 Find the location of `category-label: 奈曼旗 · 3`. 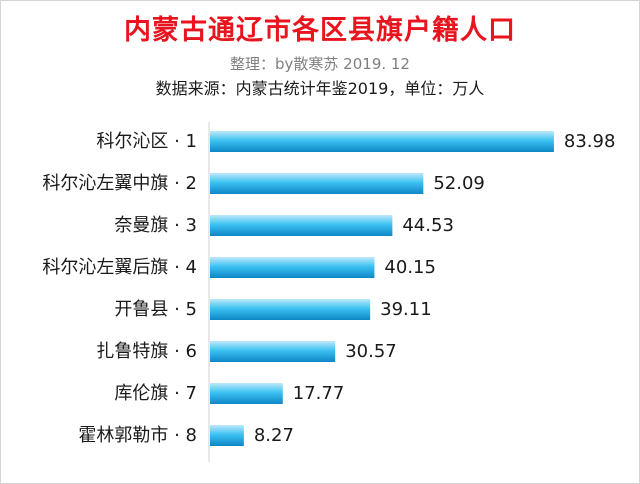

category-label: 奈曼旗 · 3 is located at coordinates (155, 225).